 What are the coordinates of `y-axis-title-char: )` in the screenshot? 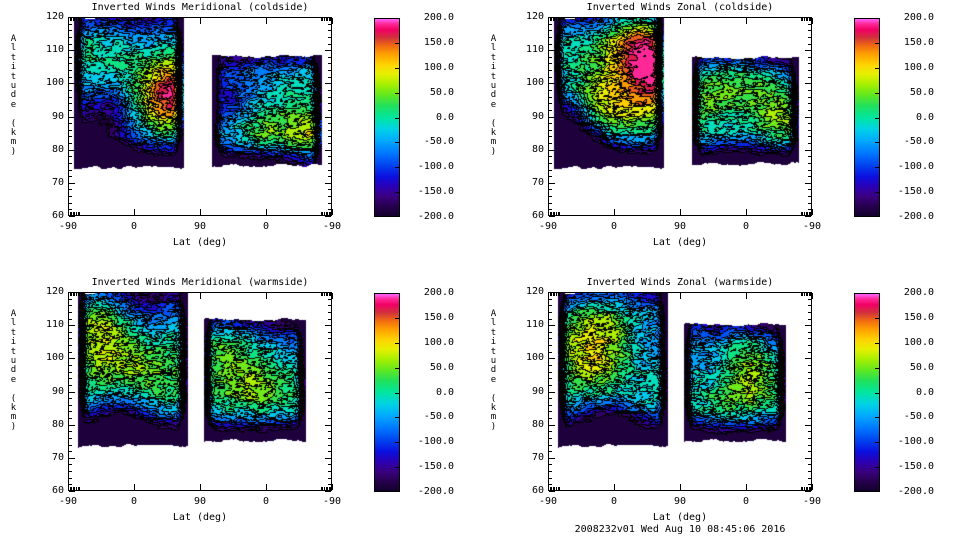 It's located at (493, 426).